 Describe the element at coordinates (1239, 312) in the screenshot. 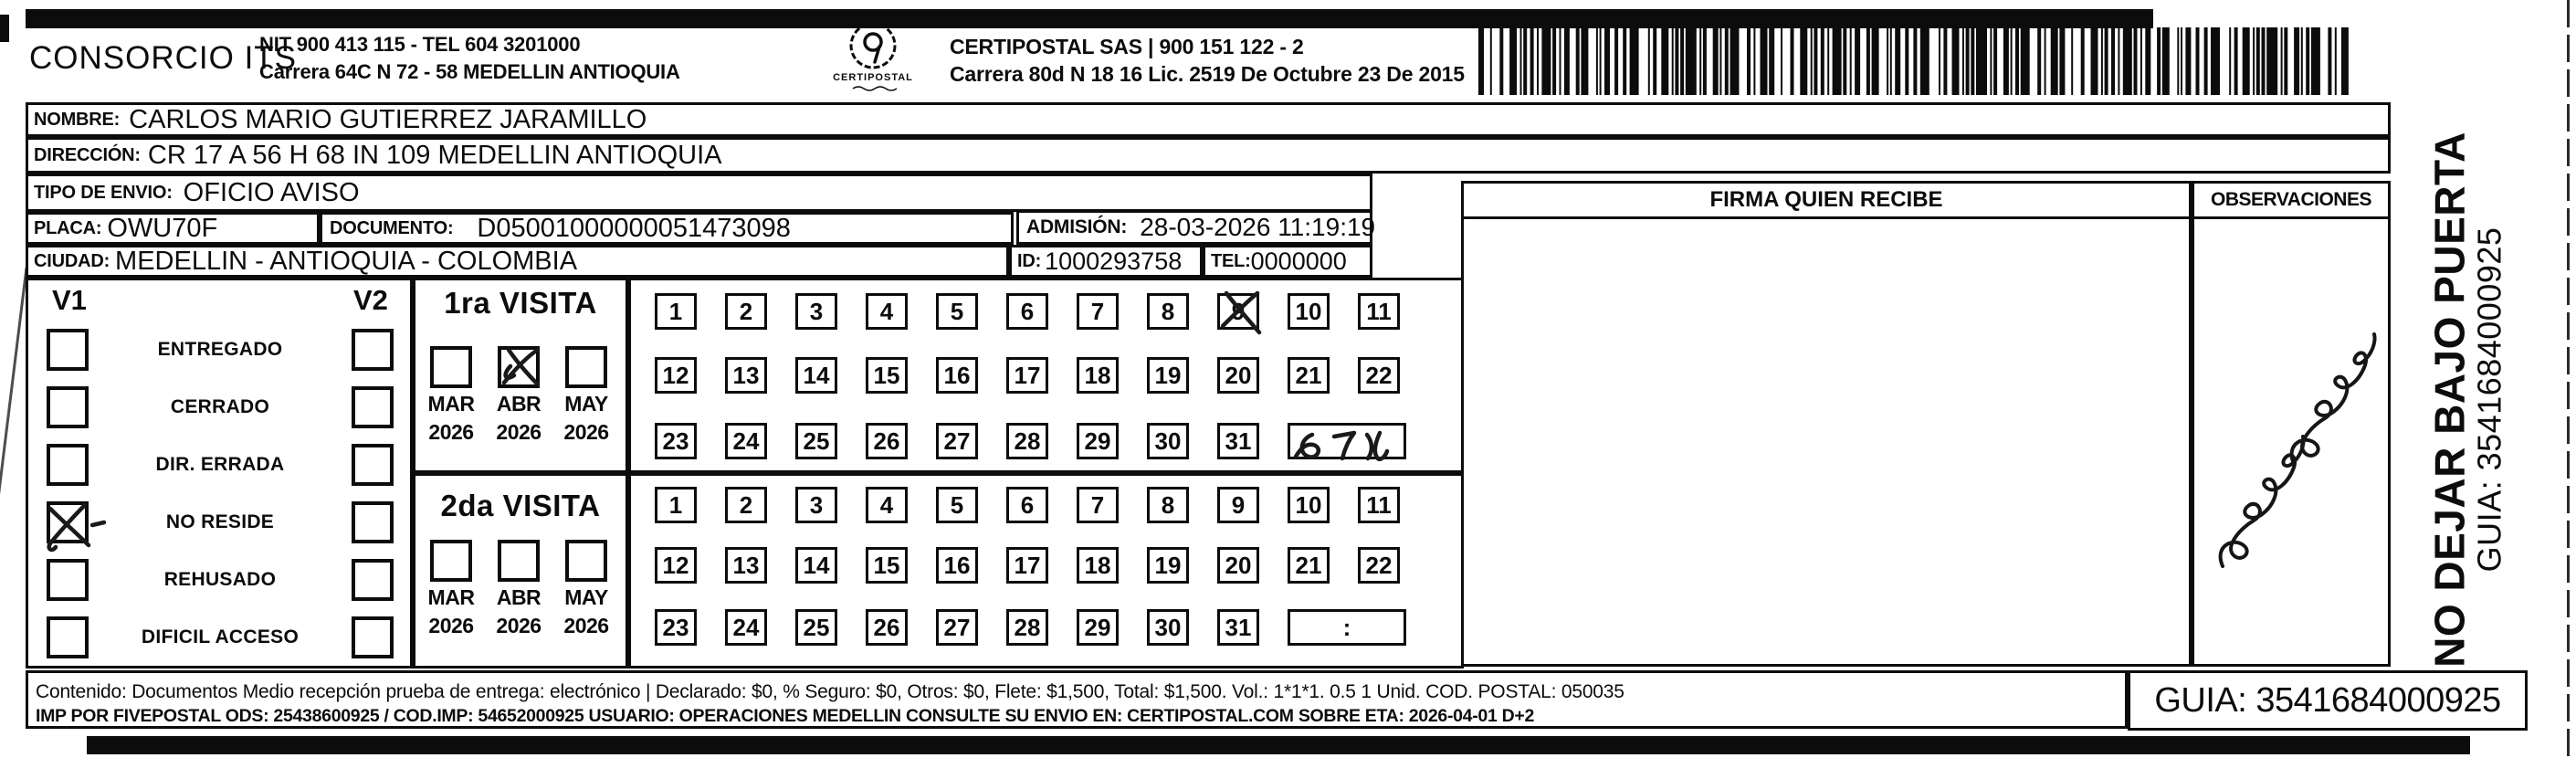

I see `first-visit-day-9: 9` at that location.